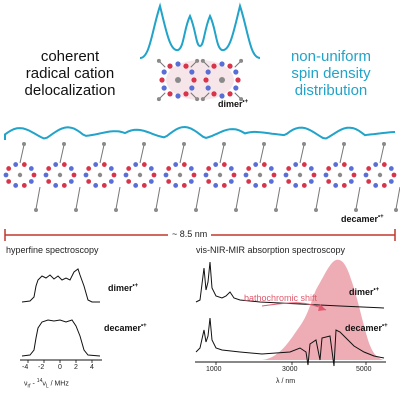  What do you see at coordinates (123, 288) in the screenshot?
I see `hyperfine-dimer-label: dimer•+` at bounding box center [123, 288].